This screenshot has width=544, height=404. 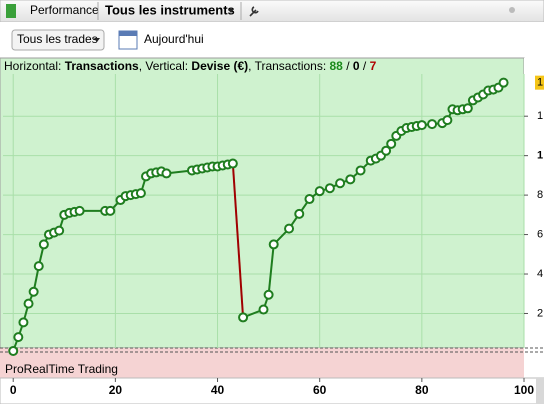 What do you see at coordinates (128, 33) in the screenshot?
I see `calendar-top` at bounding box center [128, 33].